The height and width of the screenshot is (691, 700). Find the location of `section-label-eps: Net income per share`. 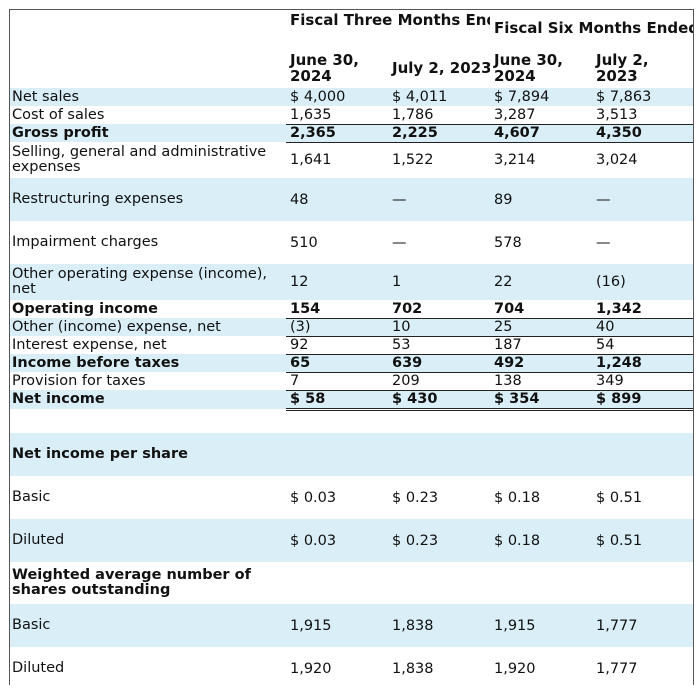

section-label-eps: Net income per share is located at coordinates (148, 454).